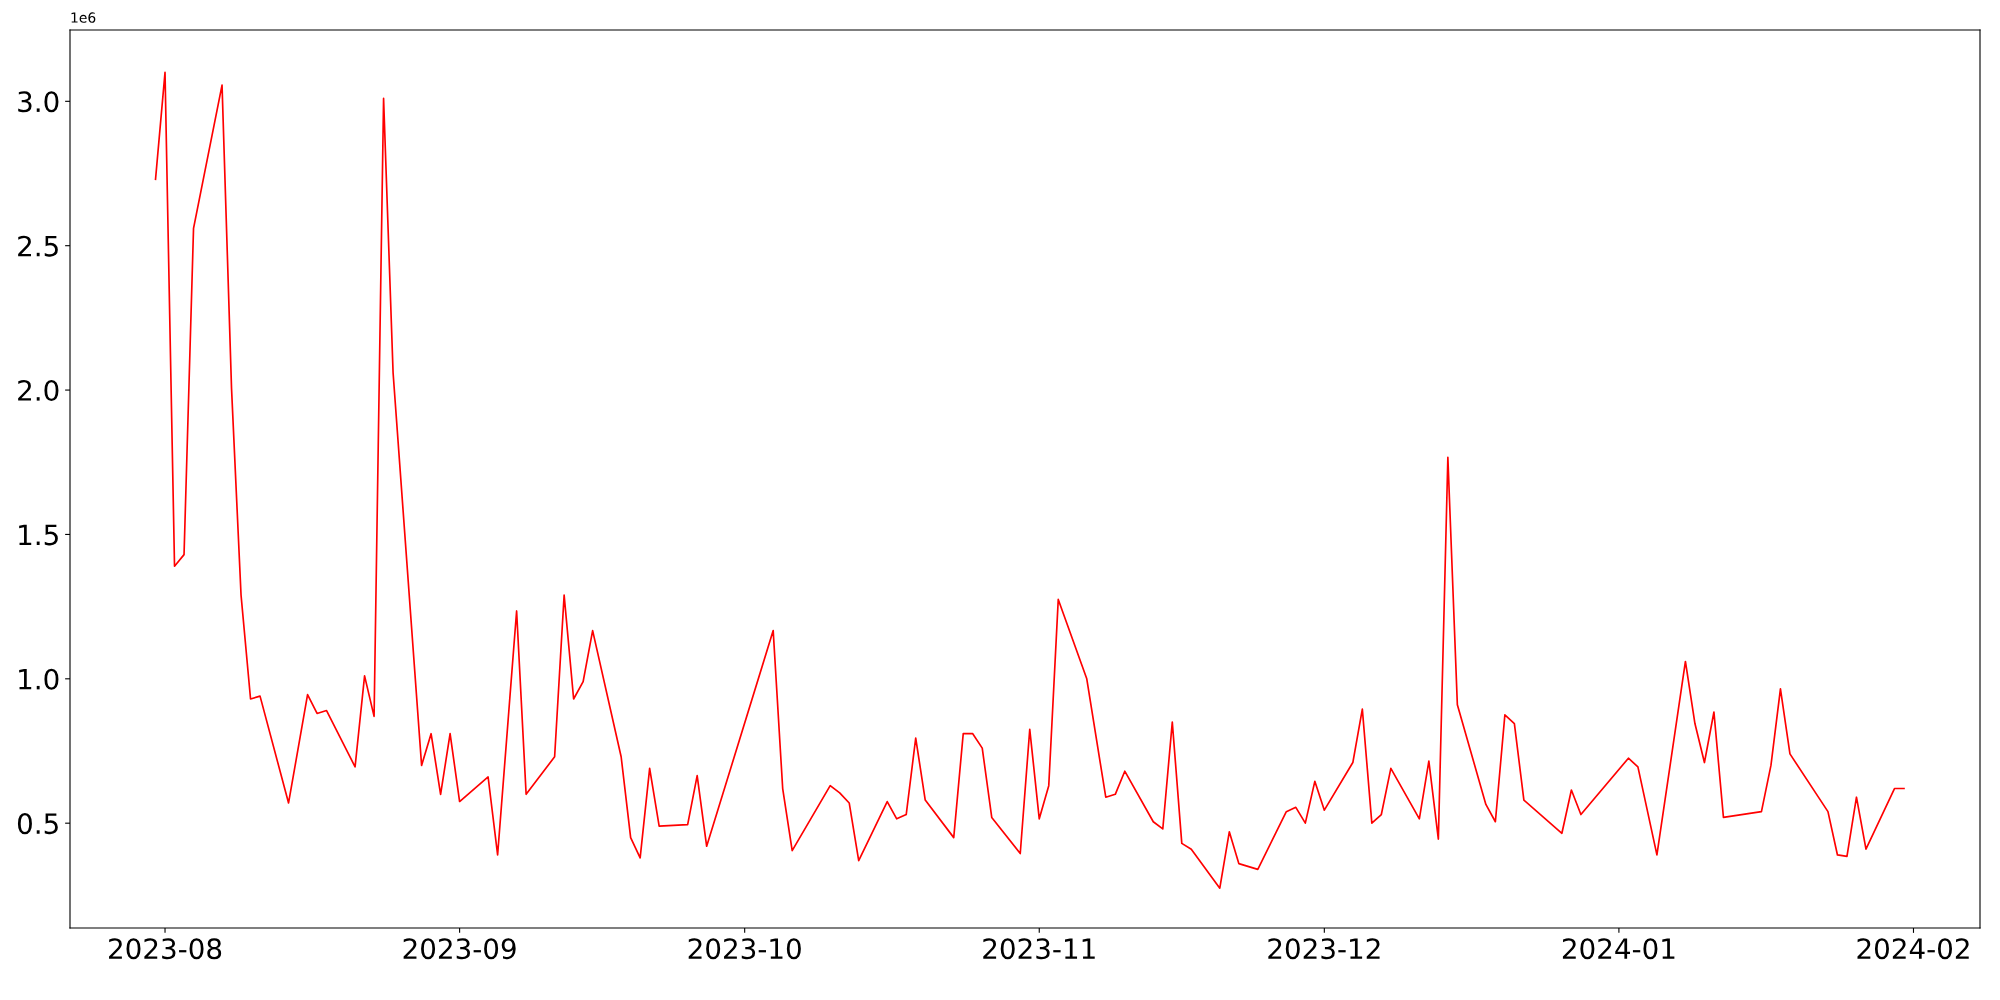 Image resolution: width=2000 pixels, height=1000 pixels. What do you see at coordinates (38, 391) in the screenshot?
I see `y-tick-label: 2.0` at bounding box center [38, 391].